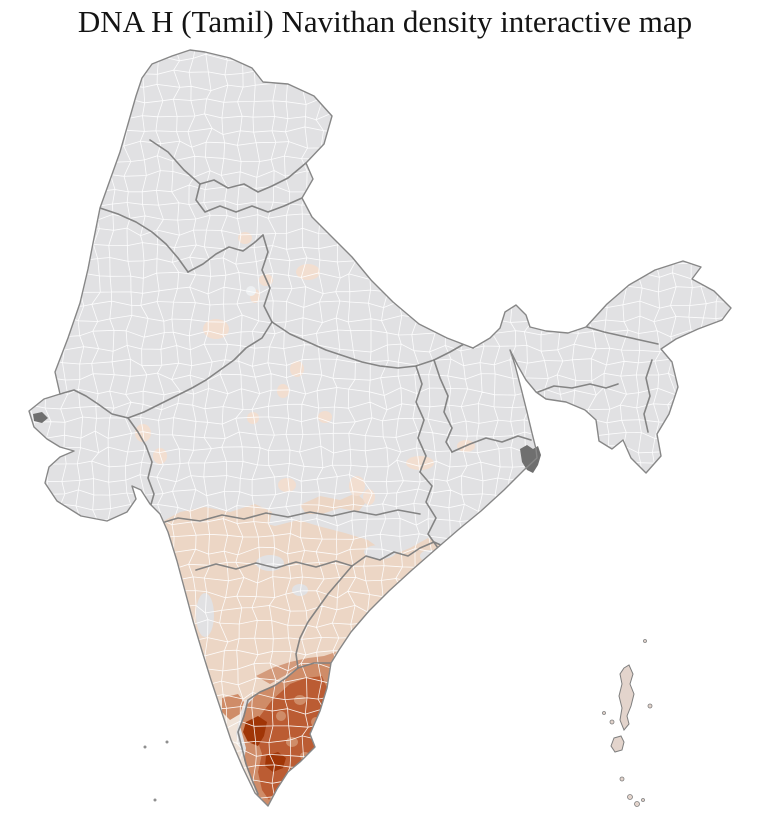  What do you see at coordinates (369, 497) in the screenshot?
I see `district-chhattisgarh-s` at bounding box center [369, 497].